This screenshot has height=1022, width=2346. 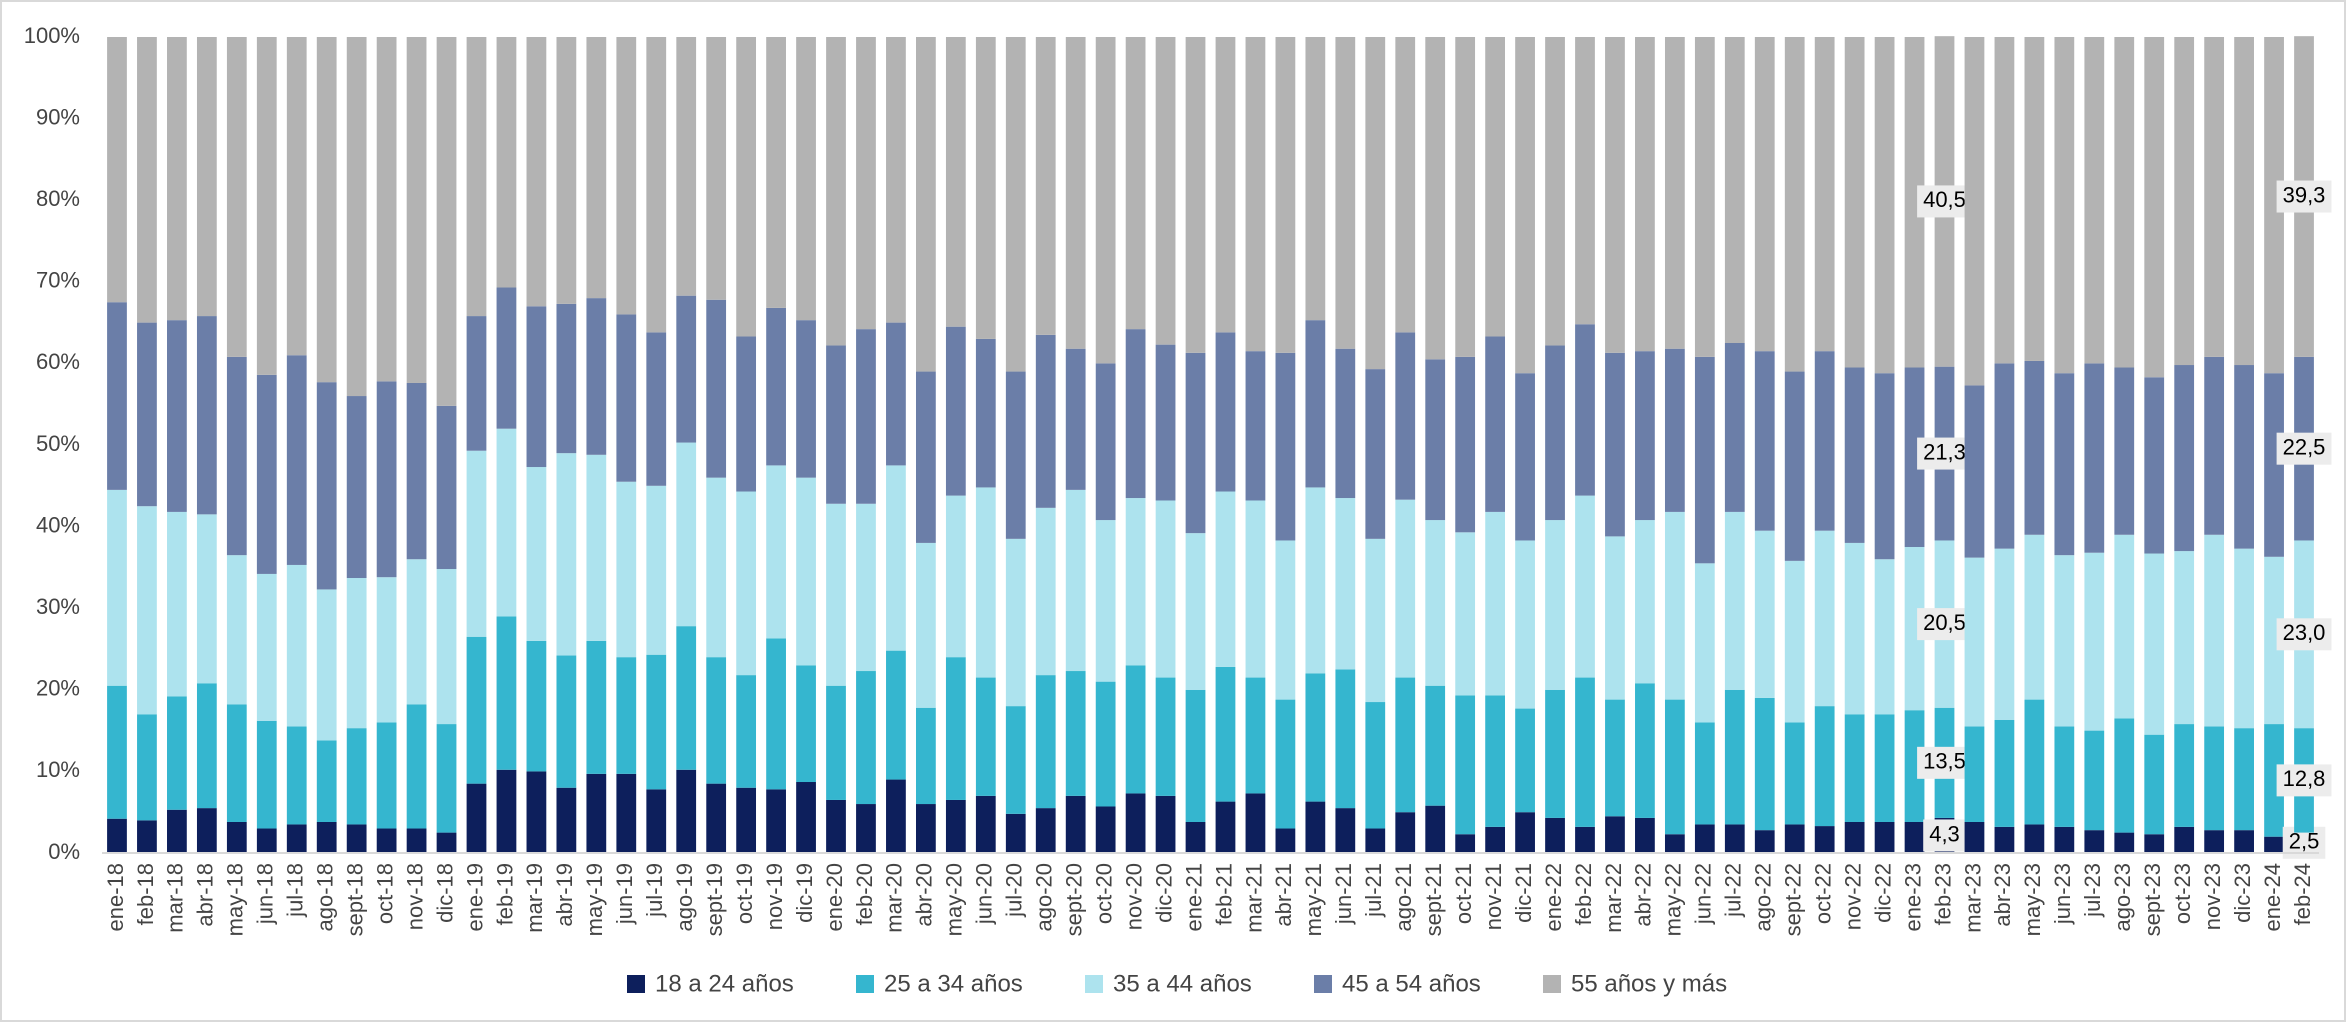 I want to click on x-tick-label: dic-23, so click(x=2242, y=893).